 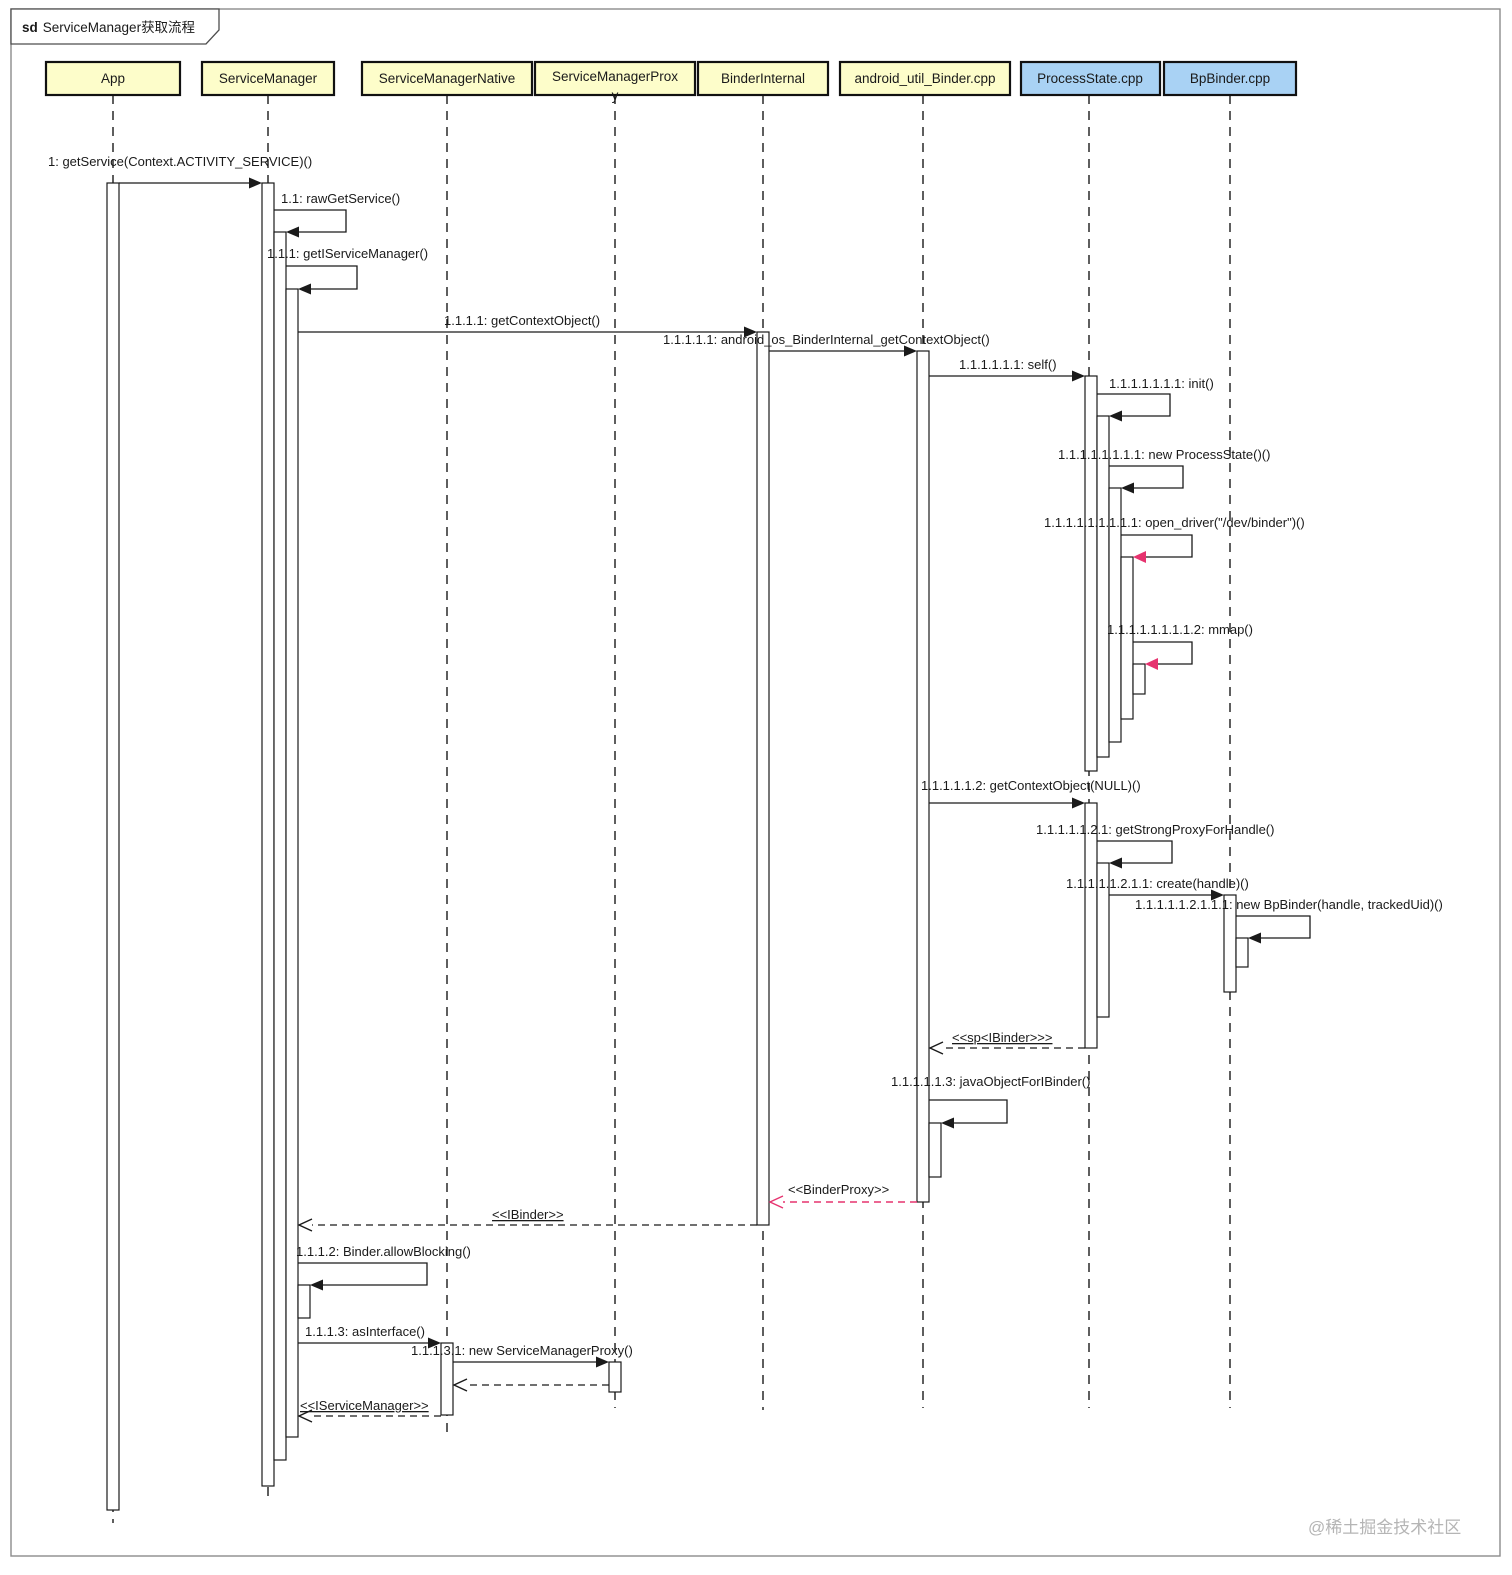 I want to click on message-label: 1.1.1.1.1.1.1: init(), so click(x=1161, y=383).